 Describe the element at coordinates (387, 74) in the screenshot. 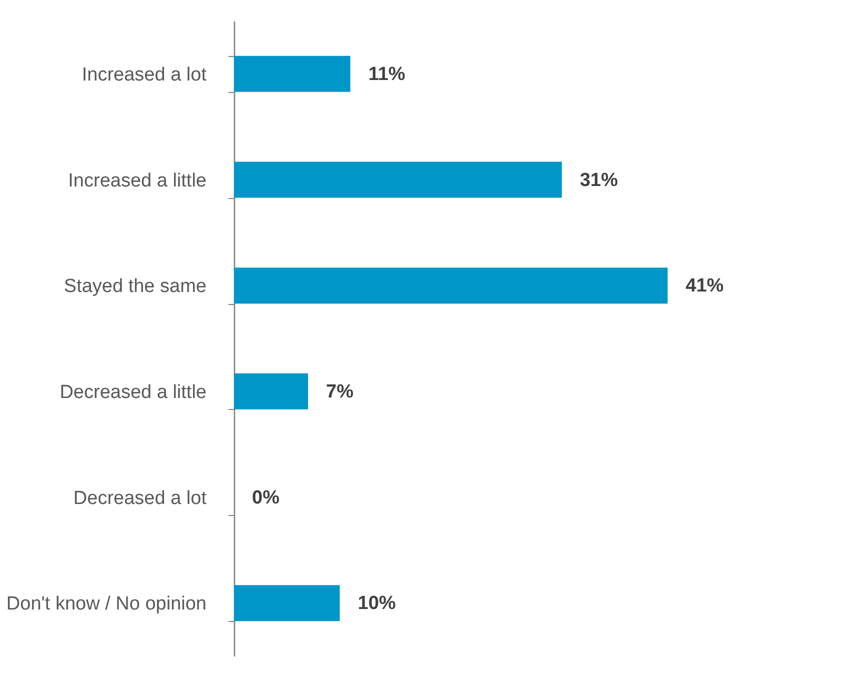

I see `data-label: 11%` at that location.